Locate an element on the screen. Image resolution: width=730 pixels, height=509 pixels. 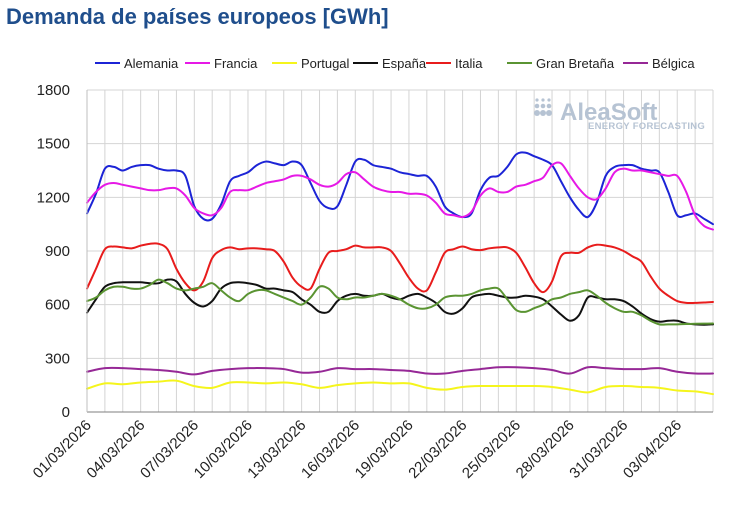
legend-label: España is located at coordinates (404, 63).